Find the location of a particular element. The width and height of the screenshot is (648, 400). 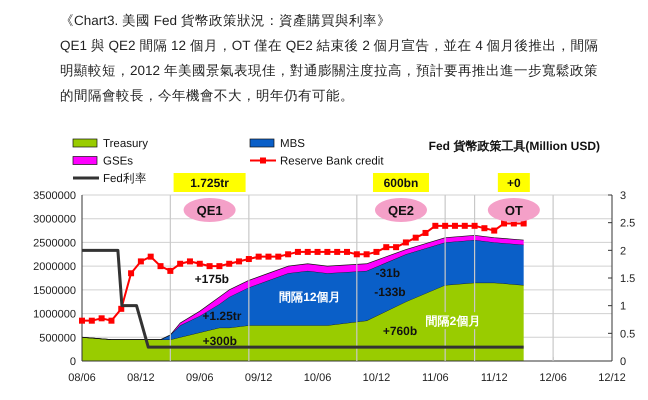

annotation: OT is located at coordinates (513, 210).